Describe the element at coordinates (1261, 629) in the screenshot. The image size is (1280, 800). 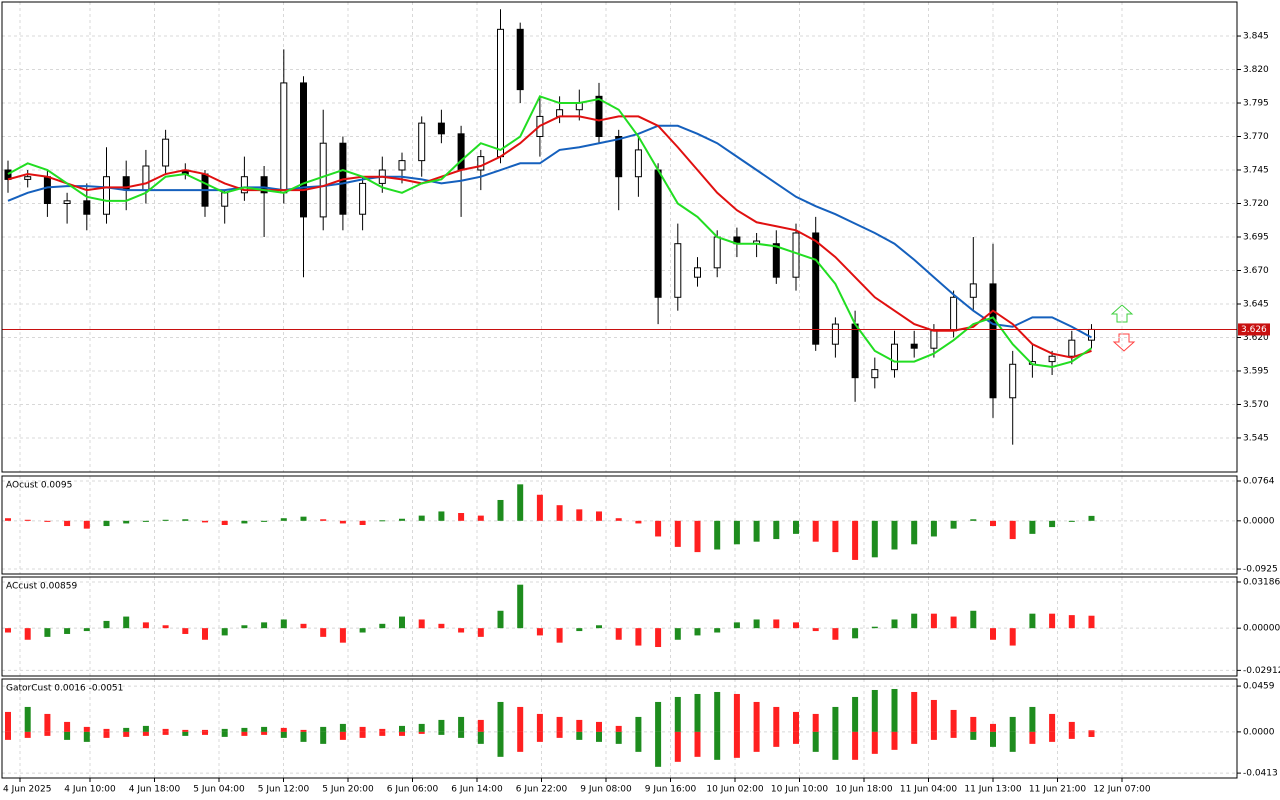
I see `y-tick-label: 0.00000` at that location.